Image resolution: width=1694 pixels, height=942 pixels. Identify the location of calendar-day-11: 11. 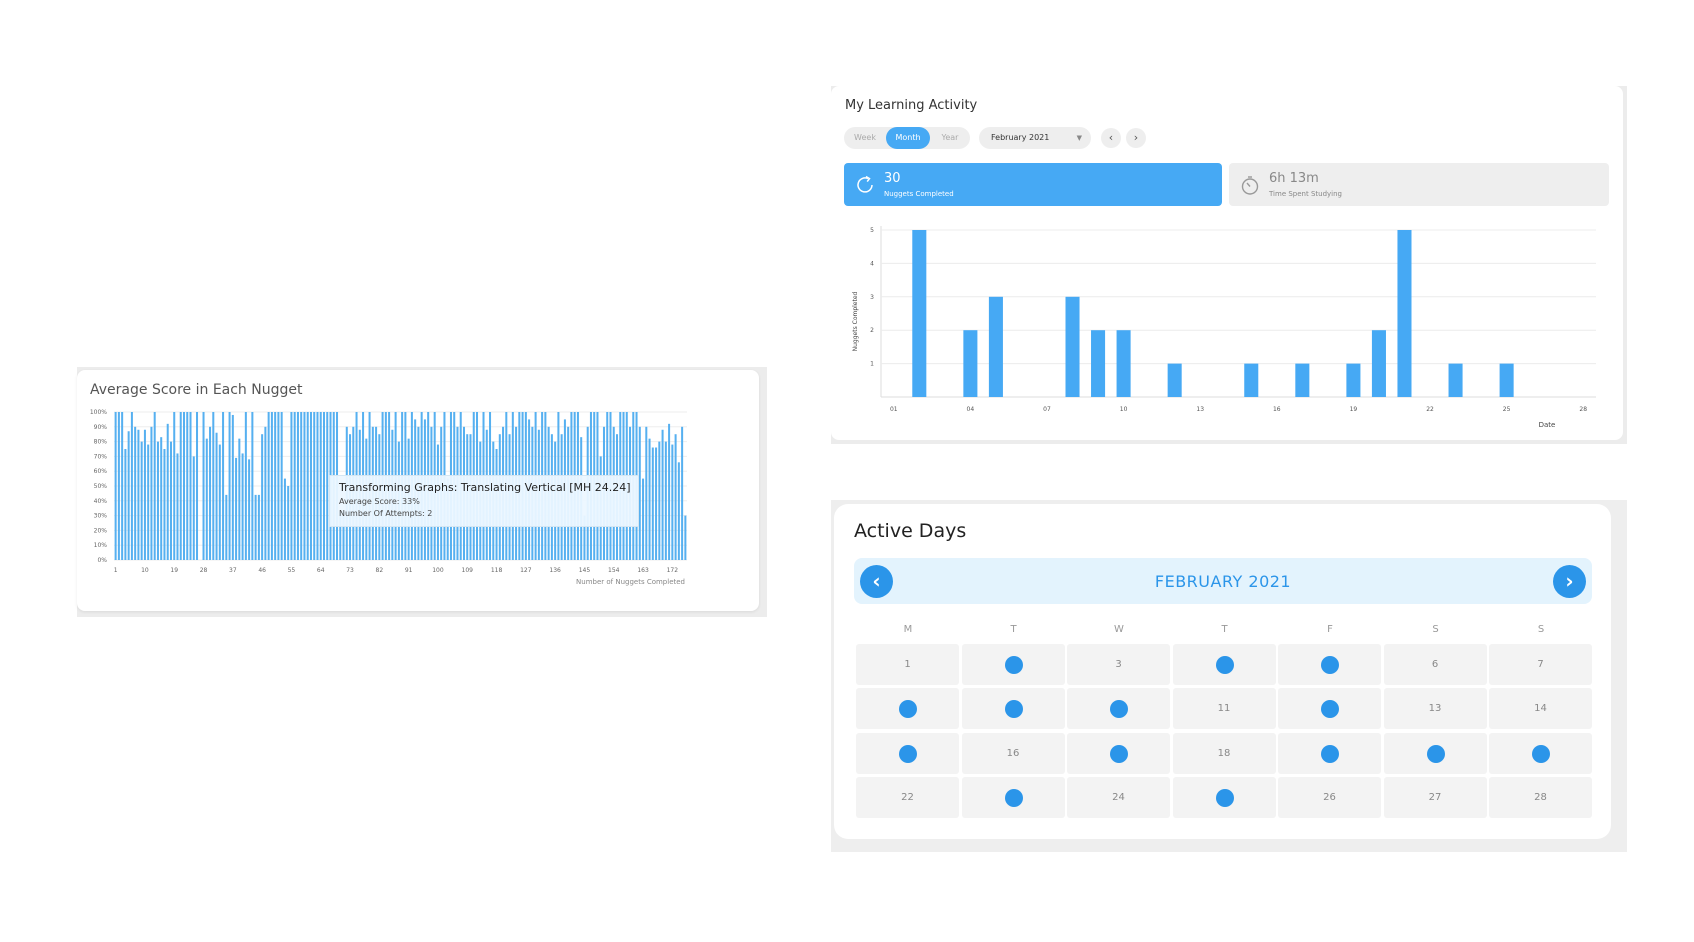
(1224, 709).